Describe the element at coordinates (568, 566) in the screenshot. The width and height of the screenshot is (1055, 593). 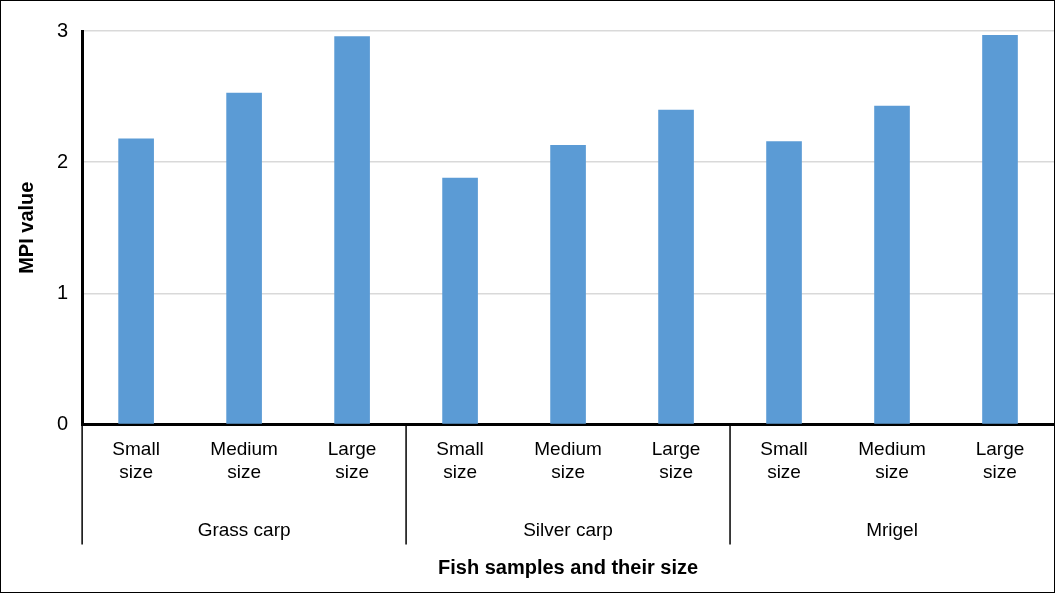
I see `x-axis-title: Fish samples and their size` at that location.